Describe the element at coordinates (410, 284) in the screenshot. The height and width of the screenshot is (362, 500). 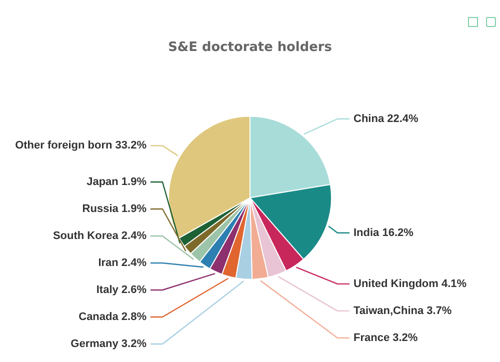
I see `slice-label: United Kingdom 4.1%` at that location.